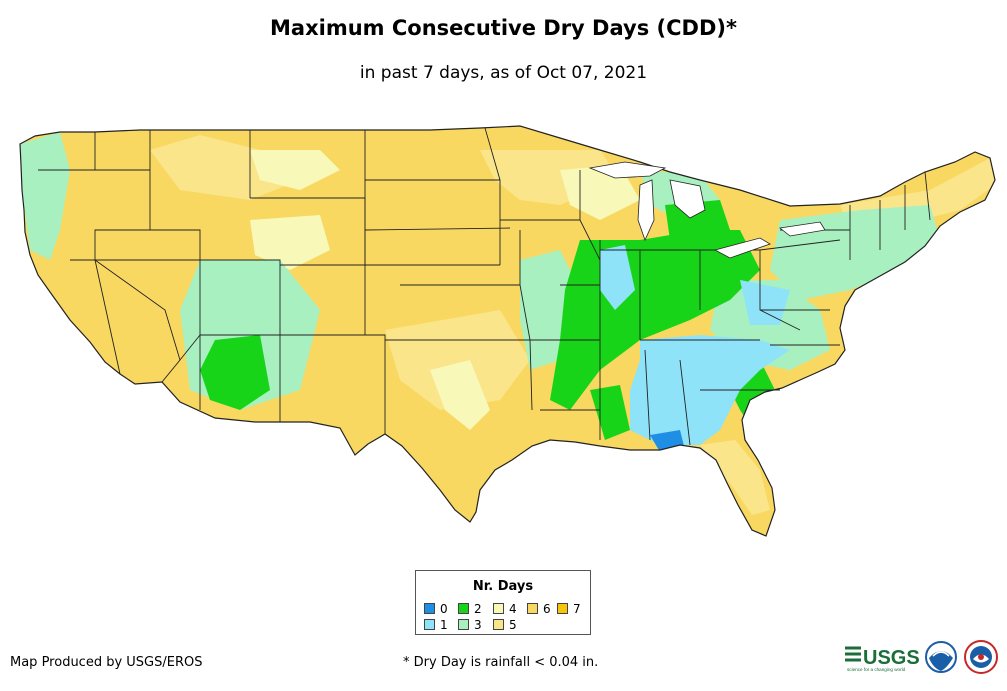 Image resolution: width=1007 pixels, height=691 pixels. What do you see at coordinates (577, 609) in the screenshot?
I see `legend-label: 7` at bounding box center [577, 609].